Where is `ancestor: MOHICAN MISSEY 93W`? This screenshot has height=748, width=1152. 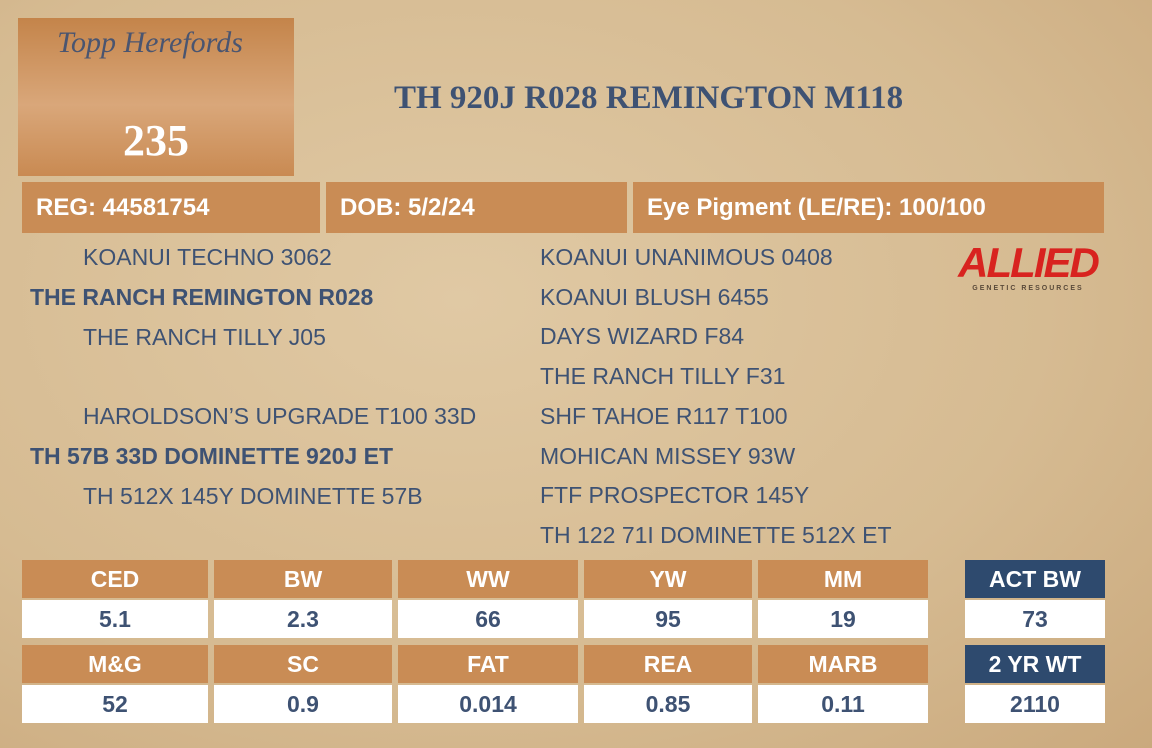
ancestor: MOHICAN MISSEY 93W is located at coordinates (668, 455).